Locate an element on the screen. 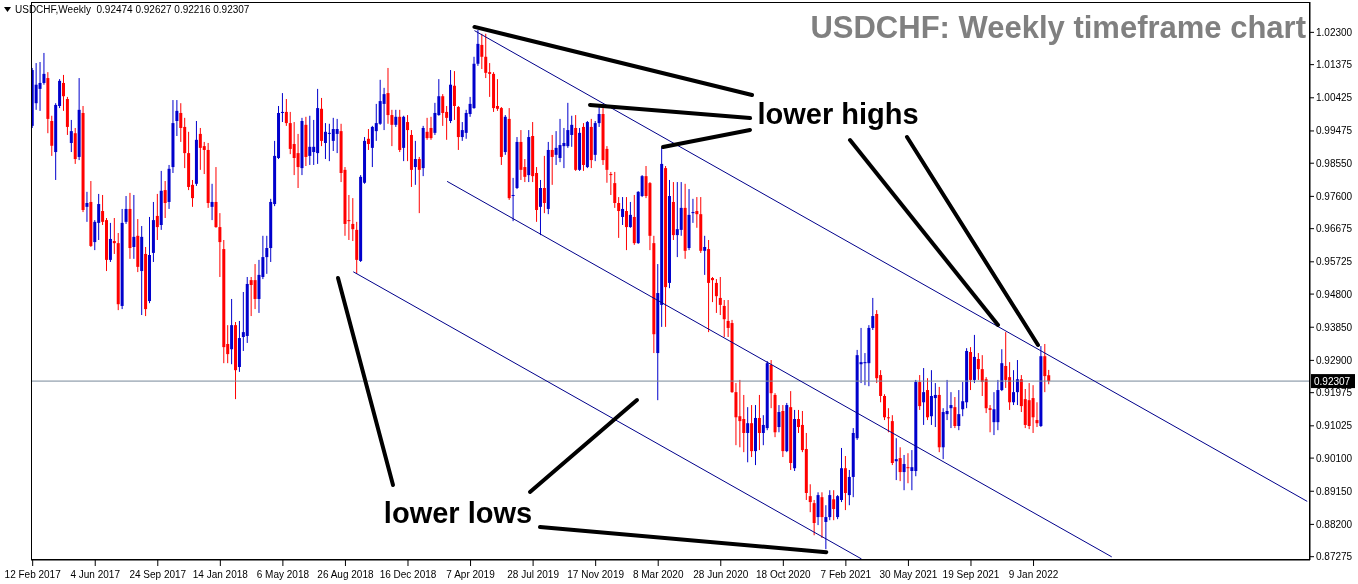 Image resolution: width=1358 pixels, height=584 pixels. x-tick-label: 17 Nov 2019 is located at coordinates (596, 574).